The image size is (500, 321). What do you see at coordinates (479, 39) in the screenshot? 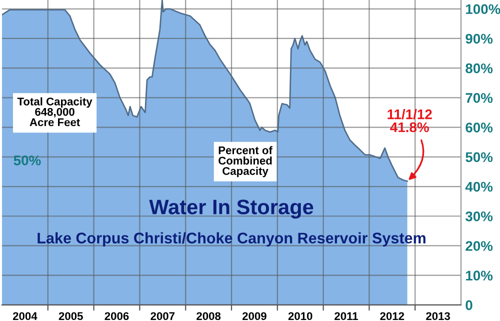
I see `y-tick-label: 90%` at bounding box center [479, 39].